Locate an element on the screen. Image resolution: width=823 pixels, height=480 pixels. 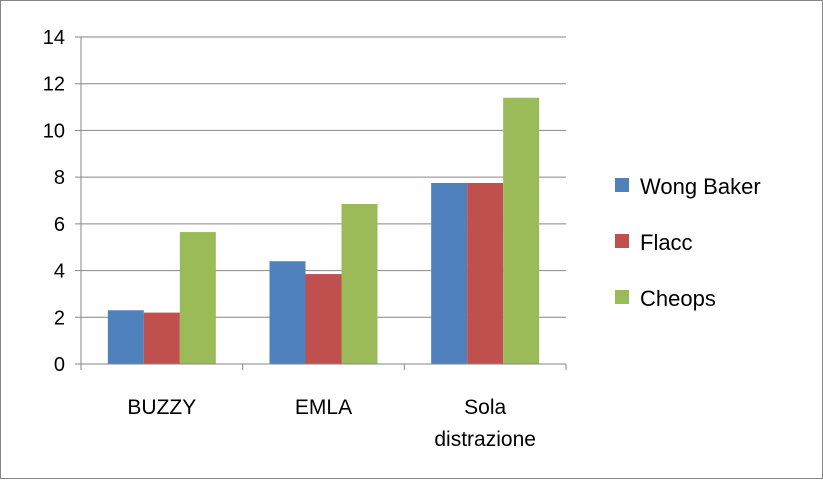
x-category-label: Sola is located at coordinates (485, 407).